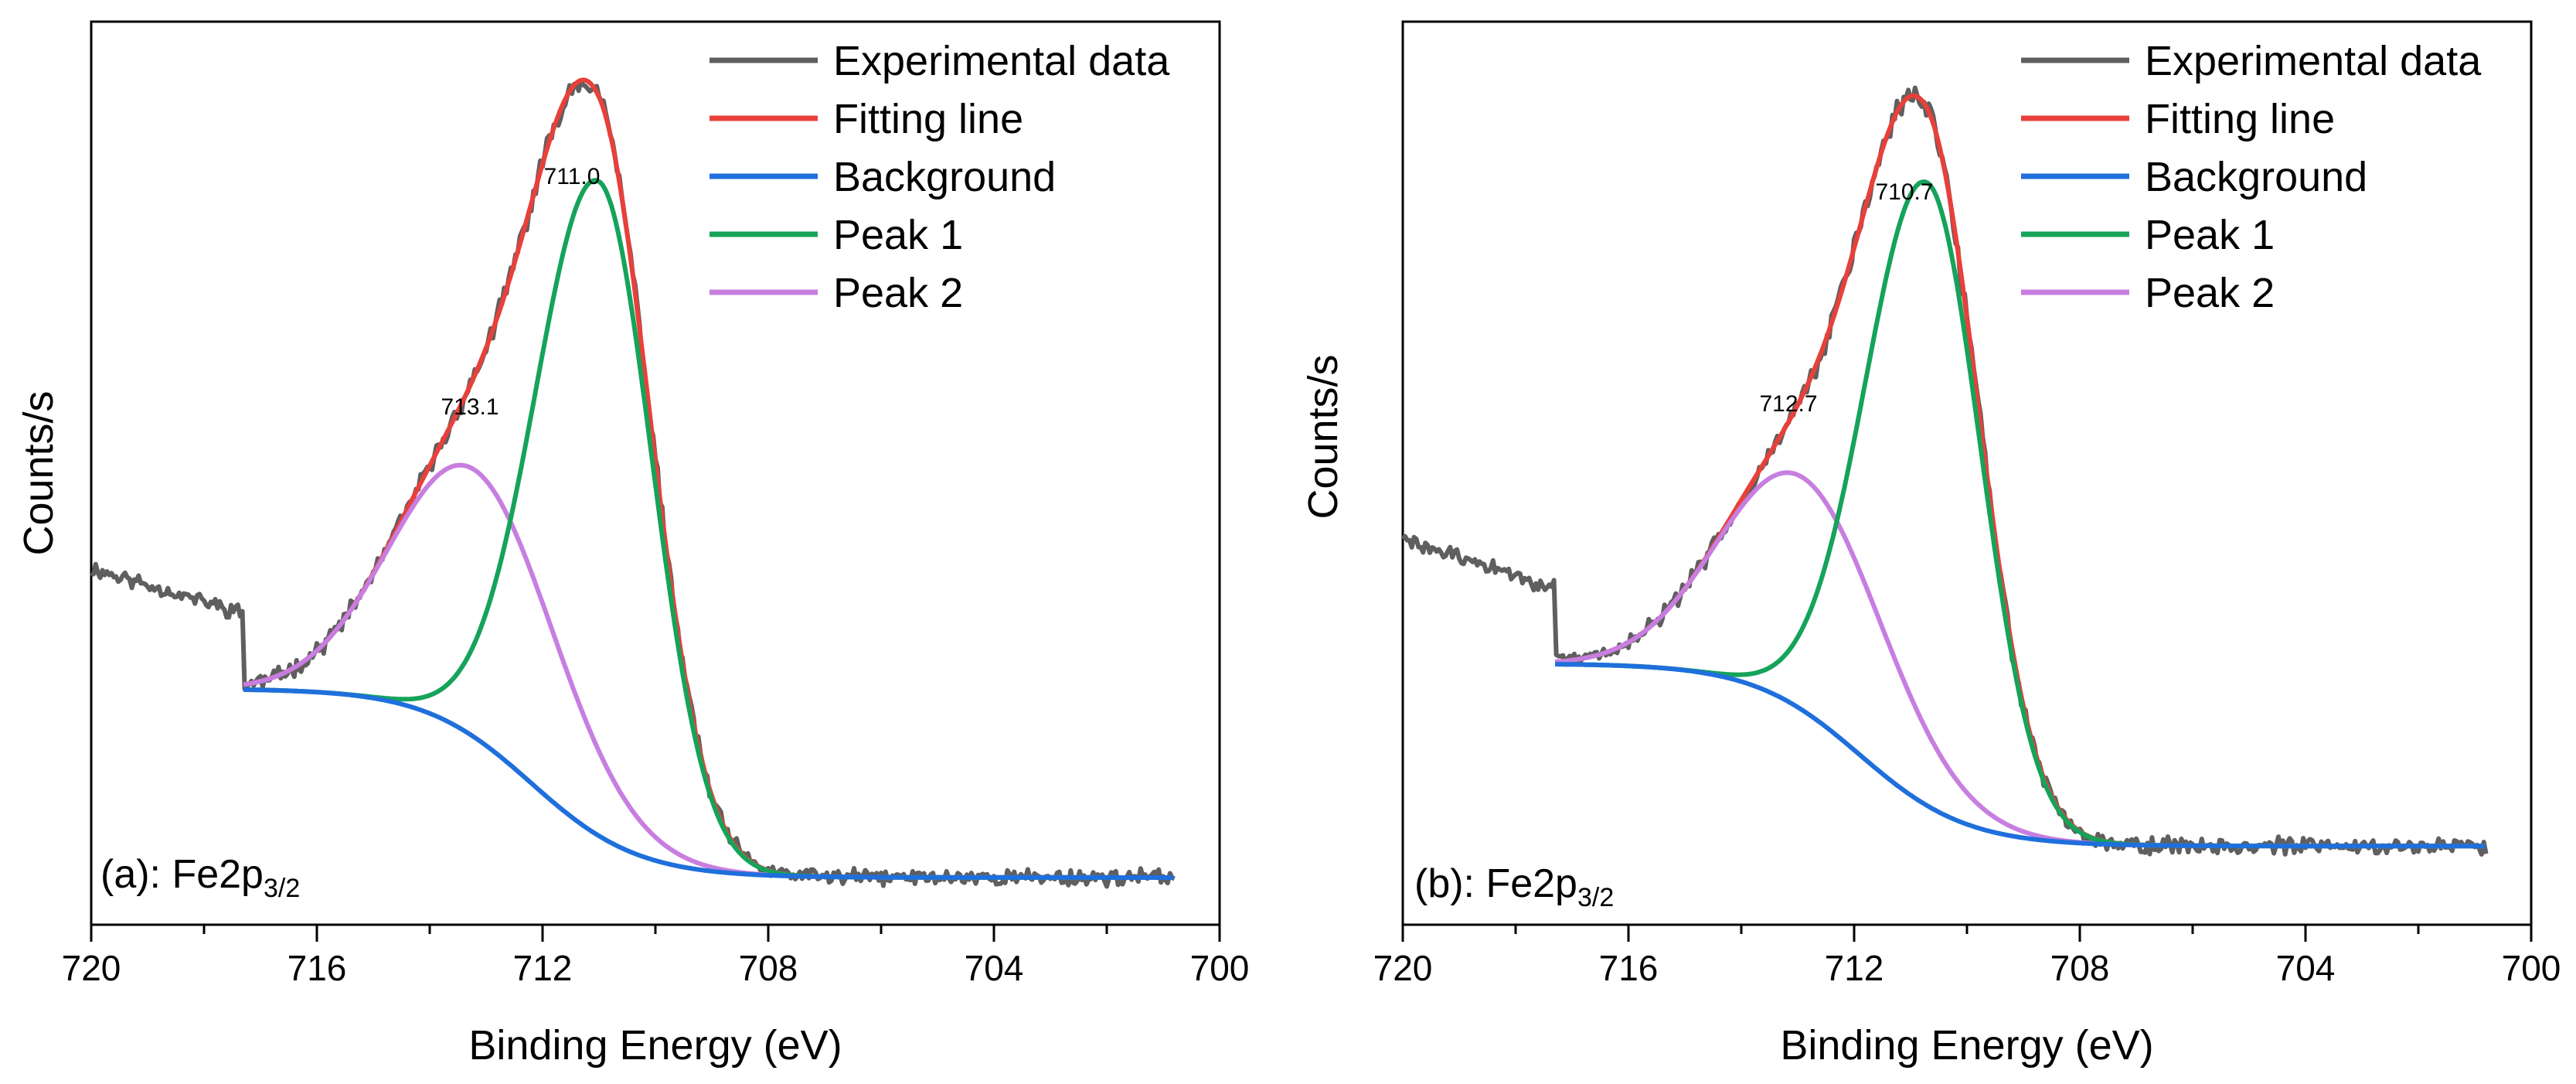 Image resolution: width=2576 pixels, height=1084 pixels. I want to click on panel-label-a-main: (a): Fe2p, so click(182, 874).